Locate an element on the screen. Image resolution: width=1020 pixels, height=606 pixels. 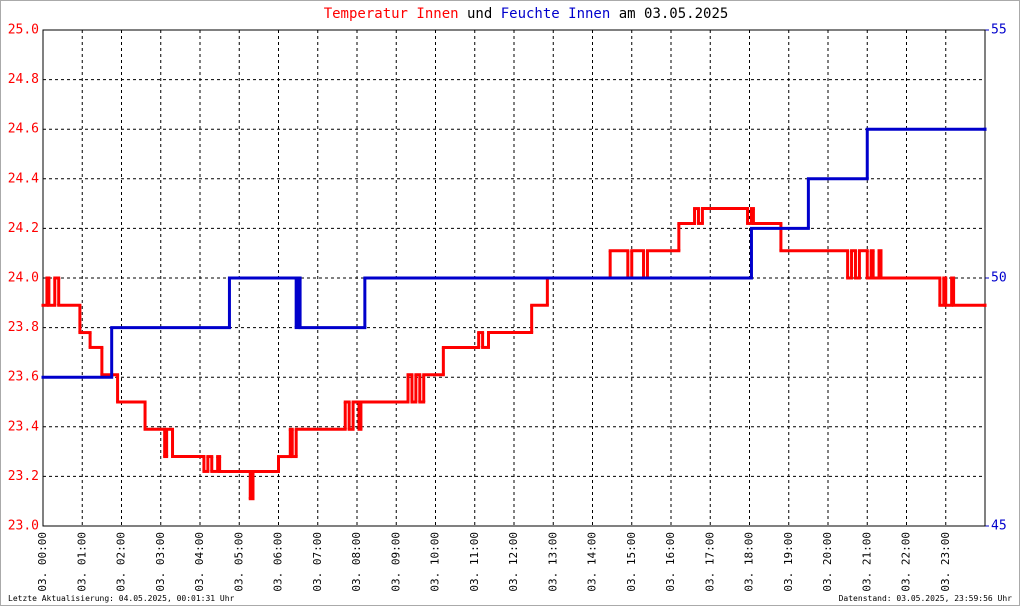
title-hum: Feuchte Innen is located at coordinates (556, 14).